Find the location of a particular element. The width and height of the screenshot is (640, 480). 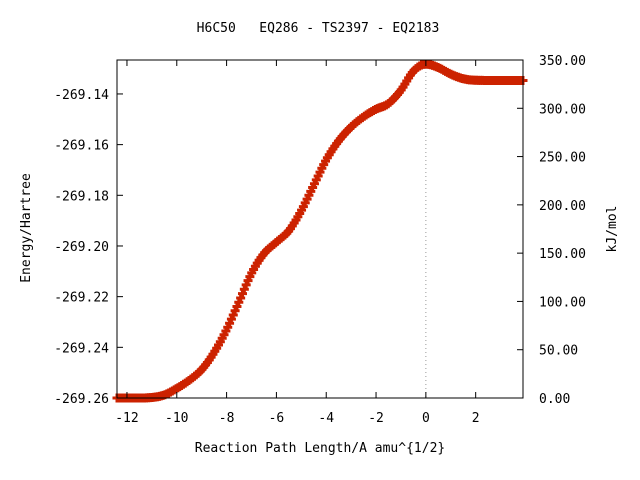

x-tick-label: 2 is located at coordinates (476, 418).